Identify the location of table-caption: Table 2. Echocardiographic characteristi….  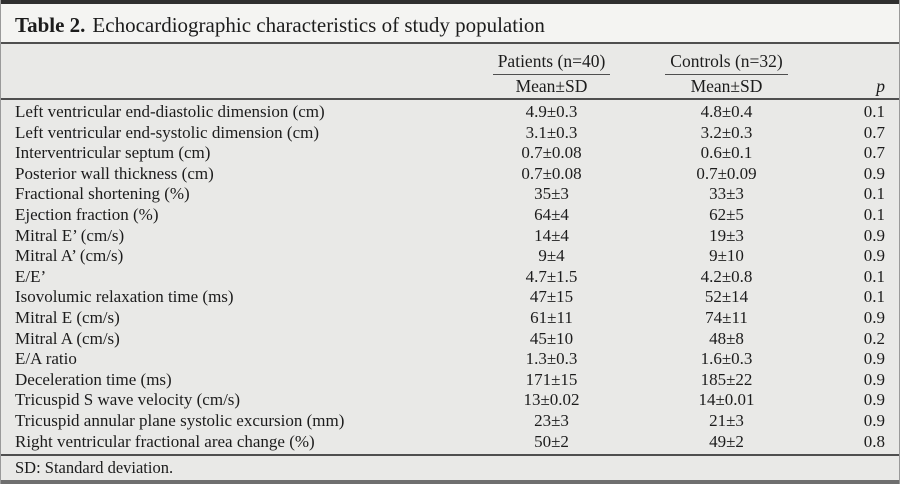
(450, 23).